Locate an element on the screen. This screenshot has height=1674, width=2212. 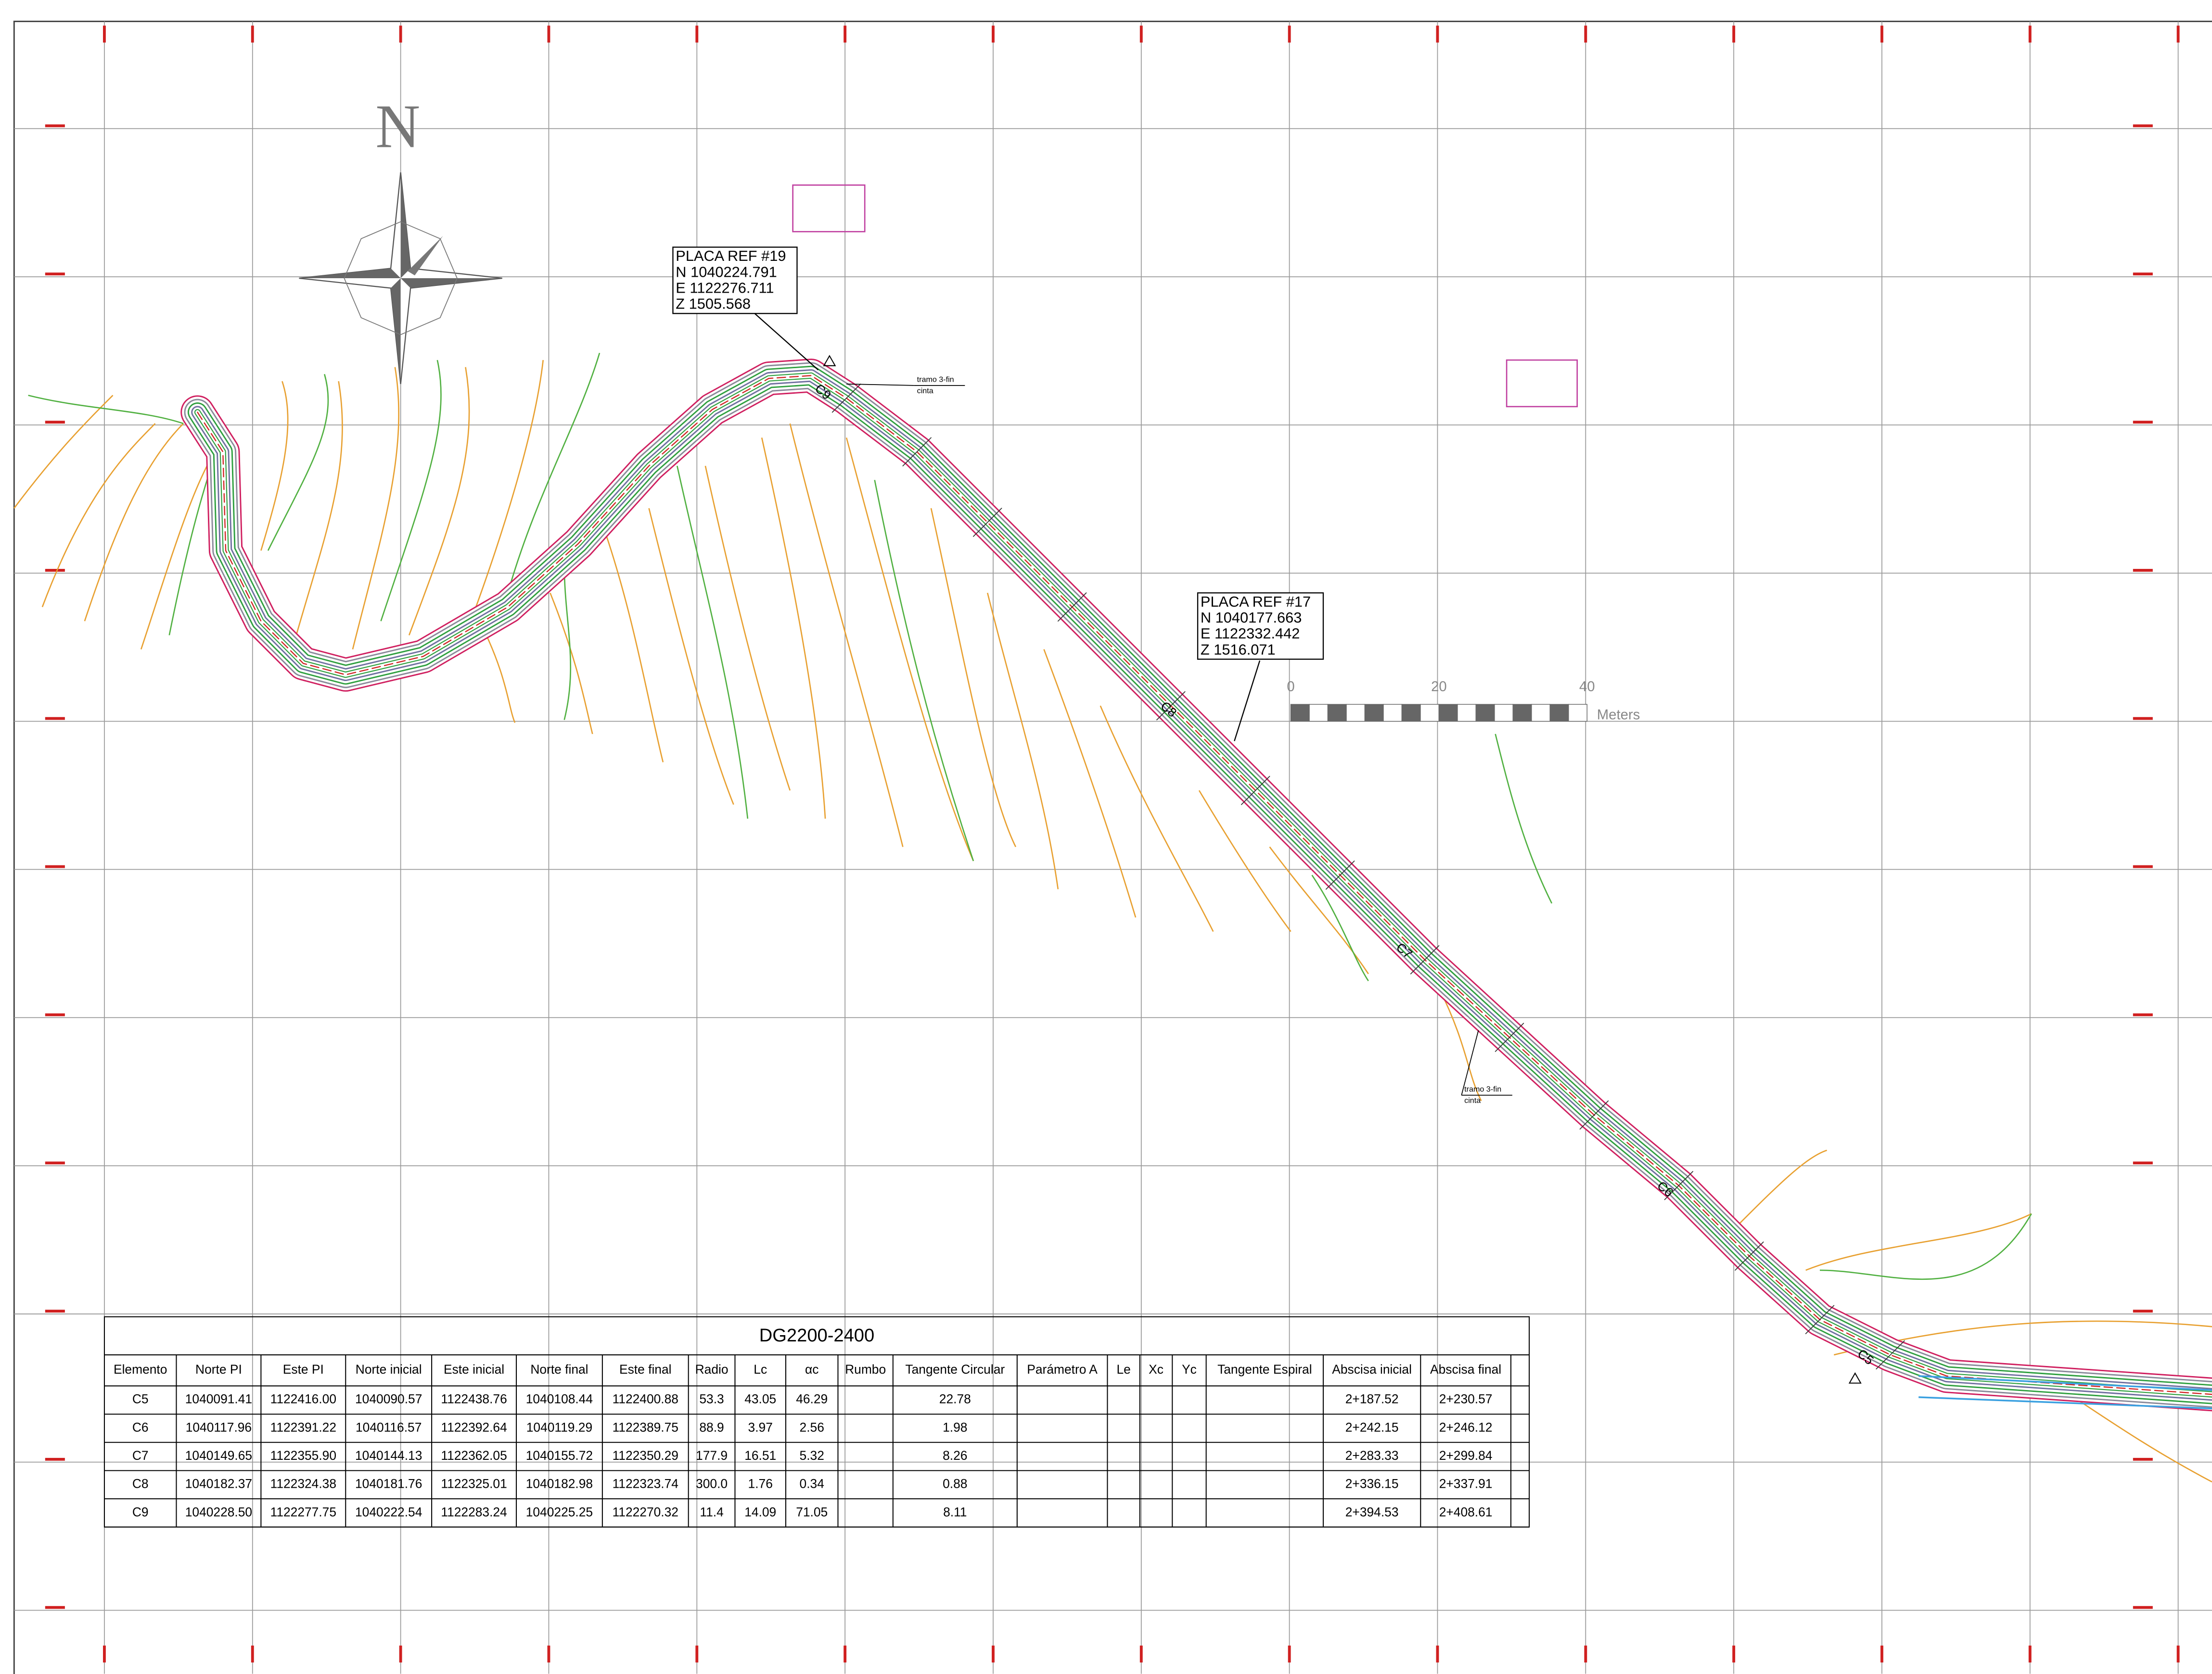
north-arrow: N is located at coordinates (400, 238).